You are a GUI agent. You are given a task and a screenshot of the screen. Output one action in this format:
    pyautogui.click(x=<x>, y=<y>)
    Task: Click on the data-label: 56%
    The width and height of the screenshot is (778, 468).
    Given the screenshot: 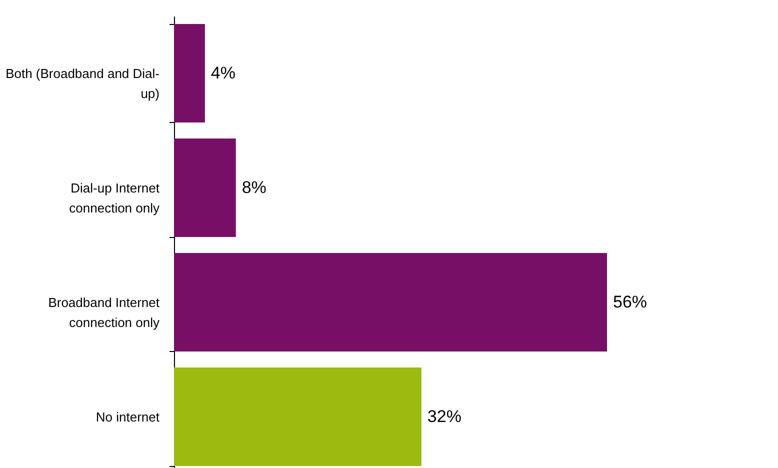 What is the action you would take?
    pyautogui.click(x=630, y=302)
    